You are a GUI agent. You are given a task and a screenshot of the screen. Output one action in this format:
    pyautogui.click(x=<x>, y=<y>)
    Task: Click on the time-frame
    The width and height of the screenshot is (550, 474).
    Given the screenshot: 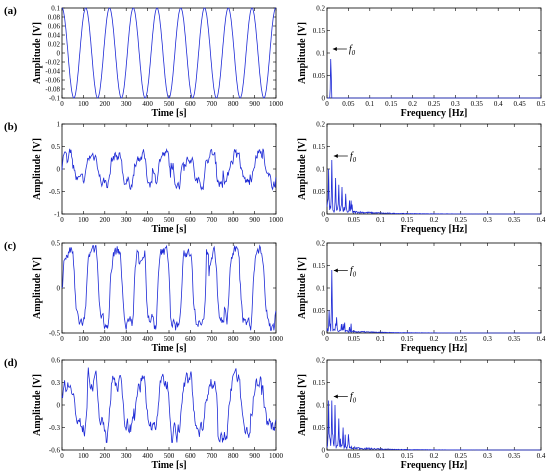 What is the action you would take?
    pyautogui.click(x=169, y=53)
    